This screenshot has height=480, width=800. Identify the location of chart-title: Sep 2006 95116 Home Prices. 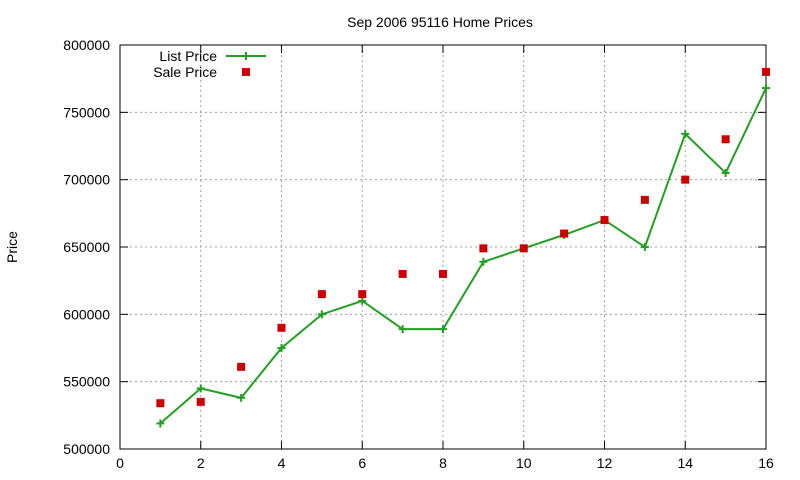
(440, 22).